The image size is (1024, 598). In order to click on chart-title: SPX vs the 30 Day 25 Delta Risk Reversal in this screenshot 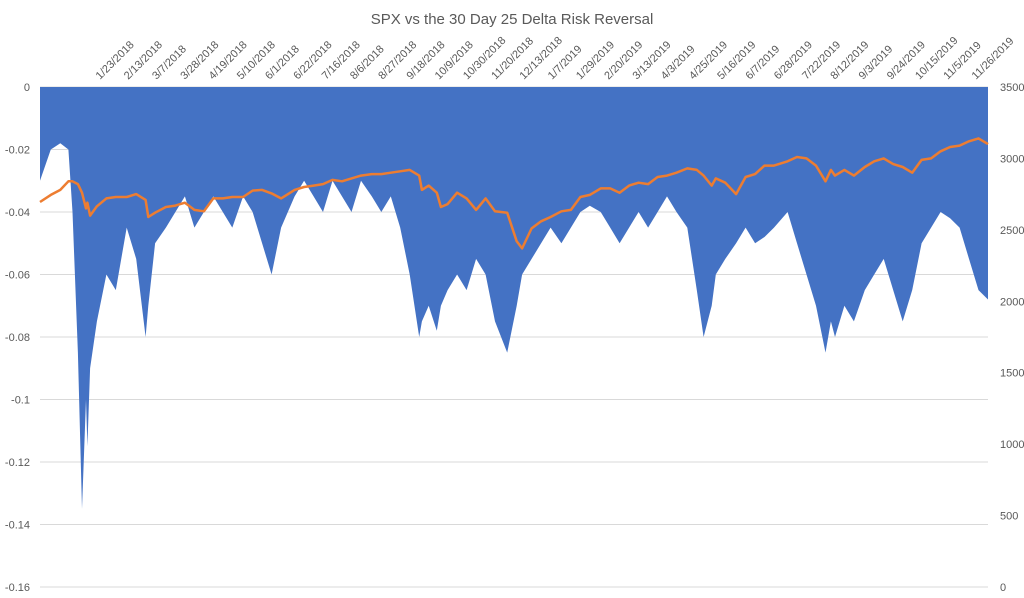, I will do `click(512, 19)`.